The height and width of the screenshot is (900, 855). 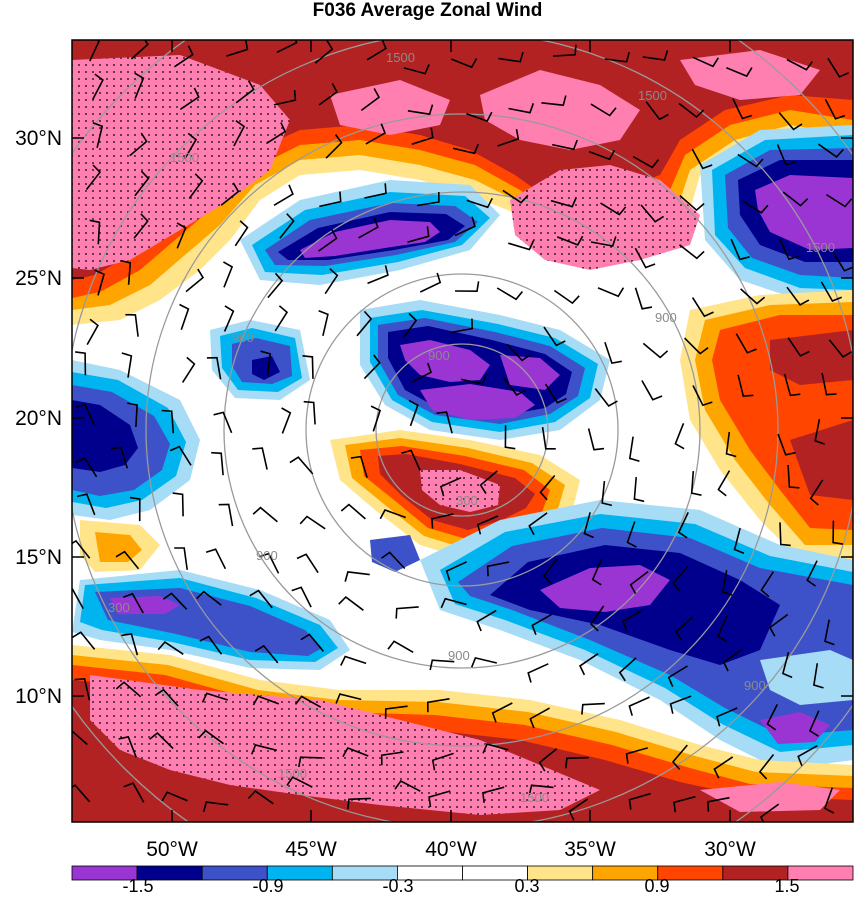 What do you see at coordinates (38, 696) in the screenshot?
I see `lat-label-10n: 10°N` at bounding box center [38, 696].